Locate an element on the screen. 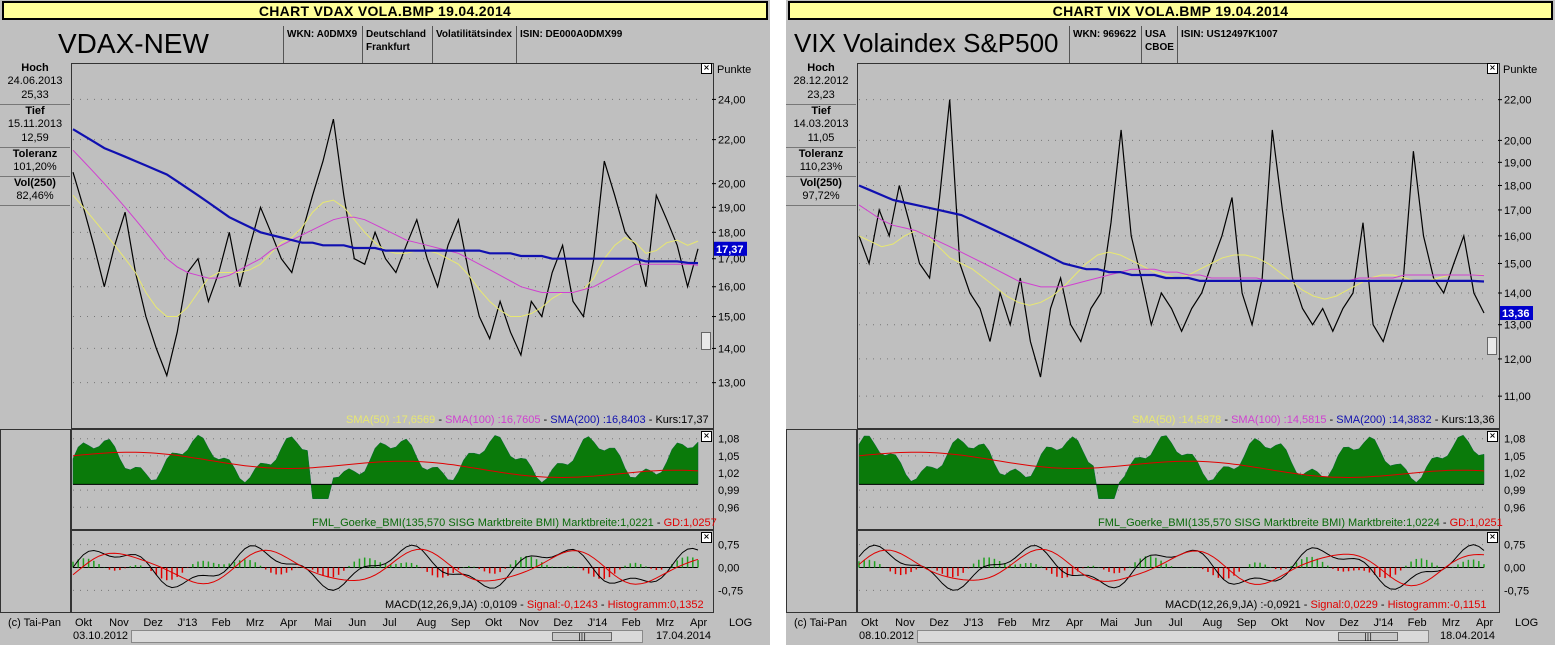 The width and height of the screenshot is (1555, 645). hoch-label: Hoch is located at coordinates (35, 68).